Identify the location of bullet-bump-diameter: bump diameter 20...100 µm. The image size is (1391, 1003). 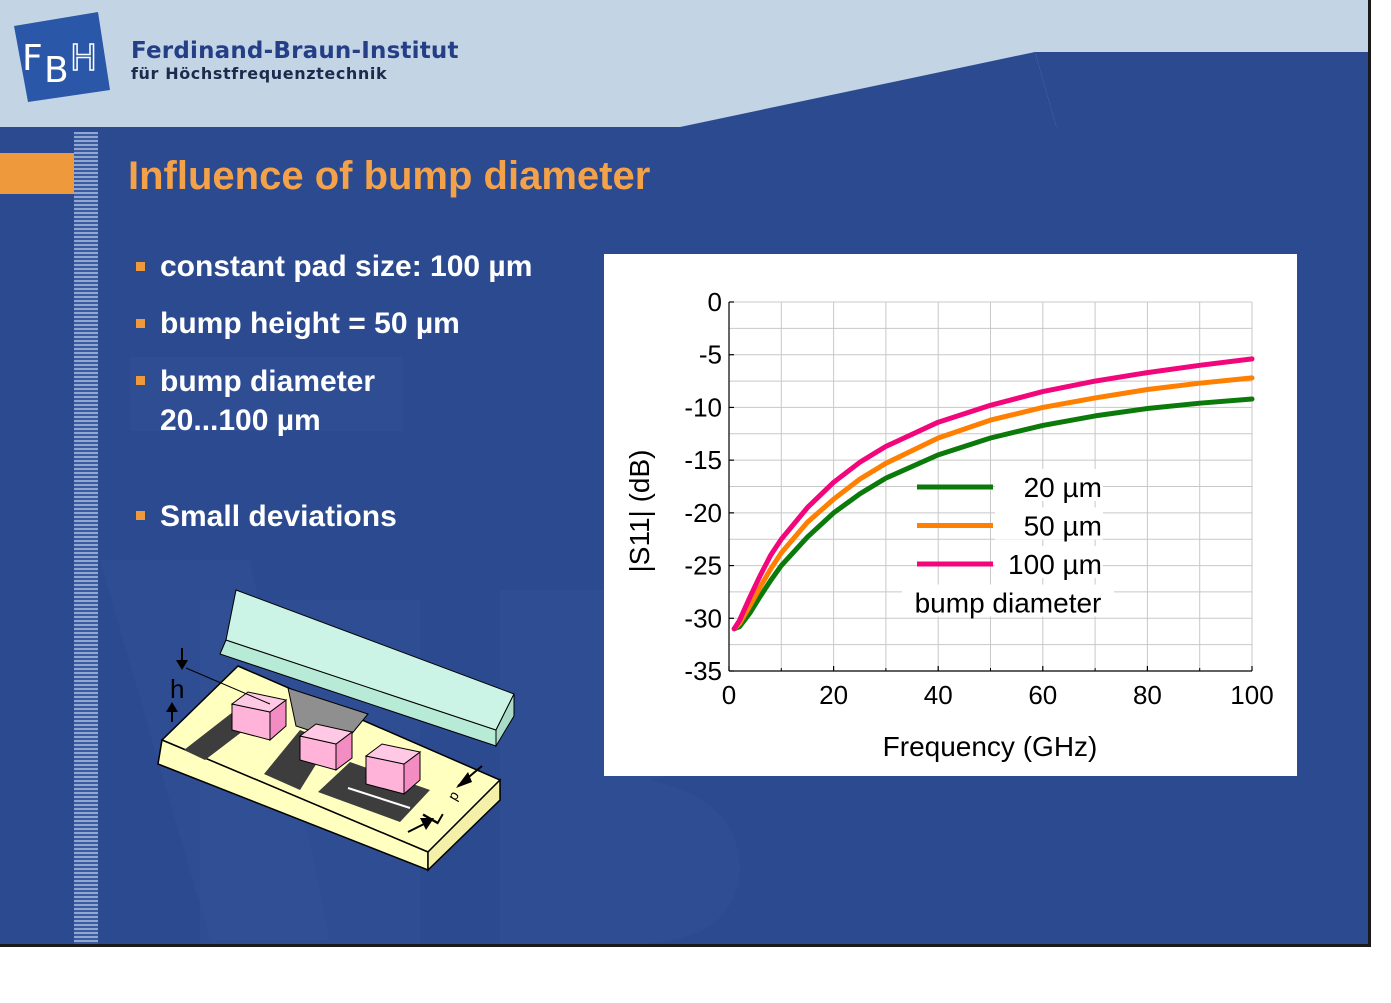
(268, 401).